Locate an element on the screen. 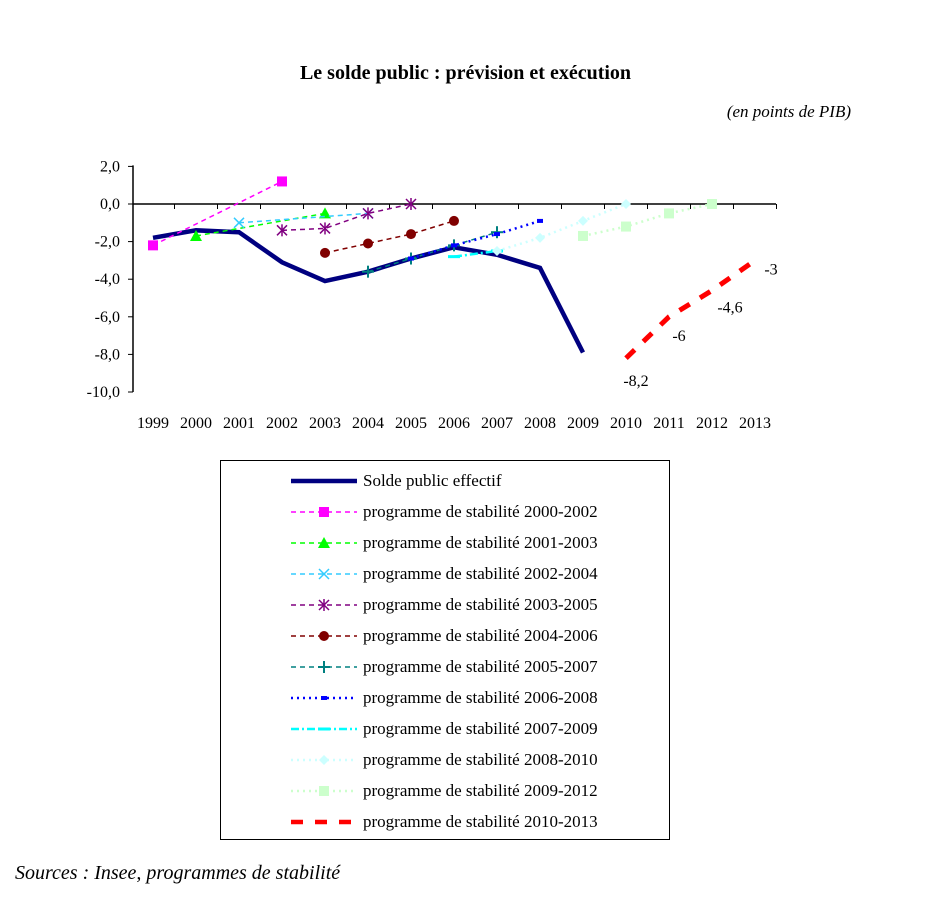 Image resolution: width=931 pixels, height=912 pixels. legend-label: programme de stabilité 2005-2007 is located at coordinates (480, 666).